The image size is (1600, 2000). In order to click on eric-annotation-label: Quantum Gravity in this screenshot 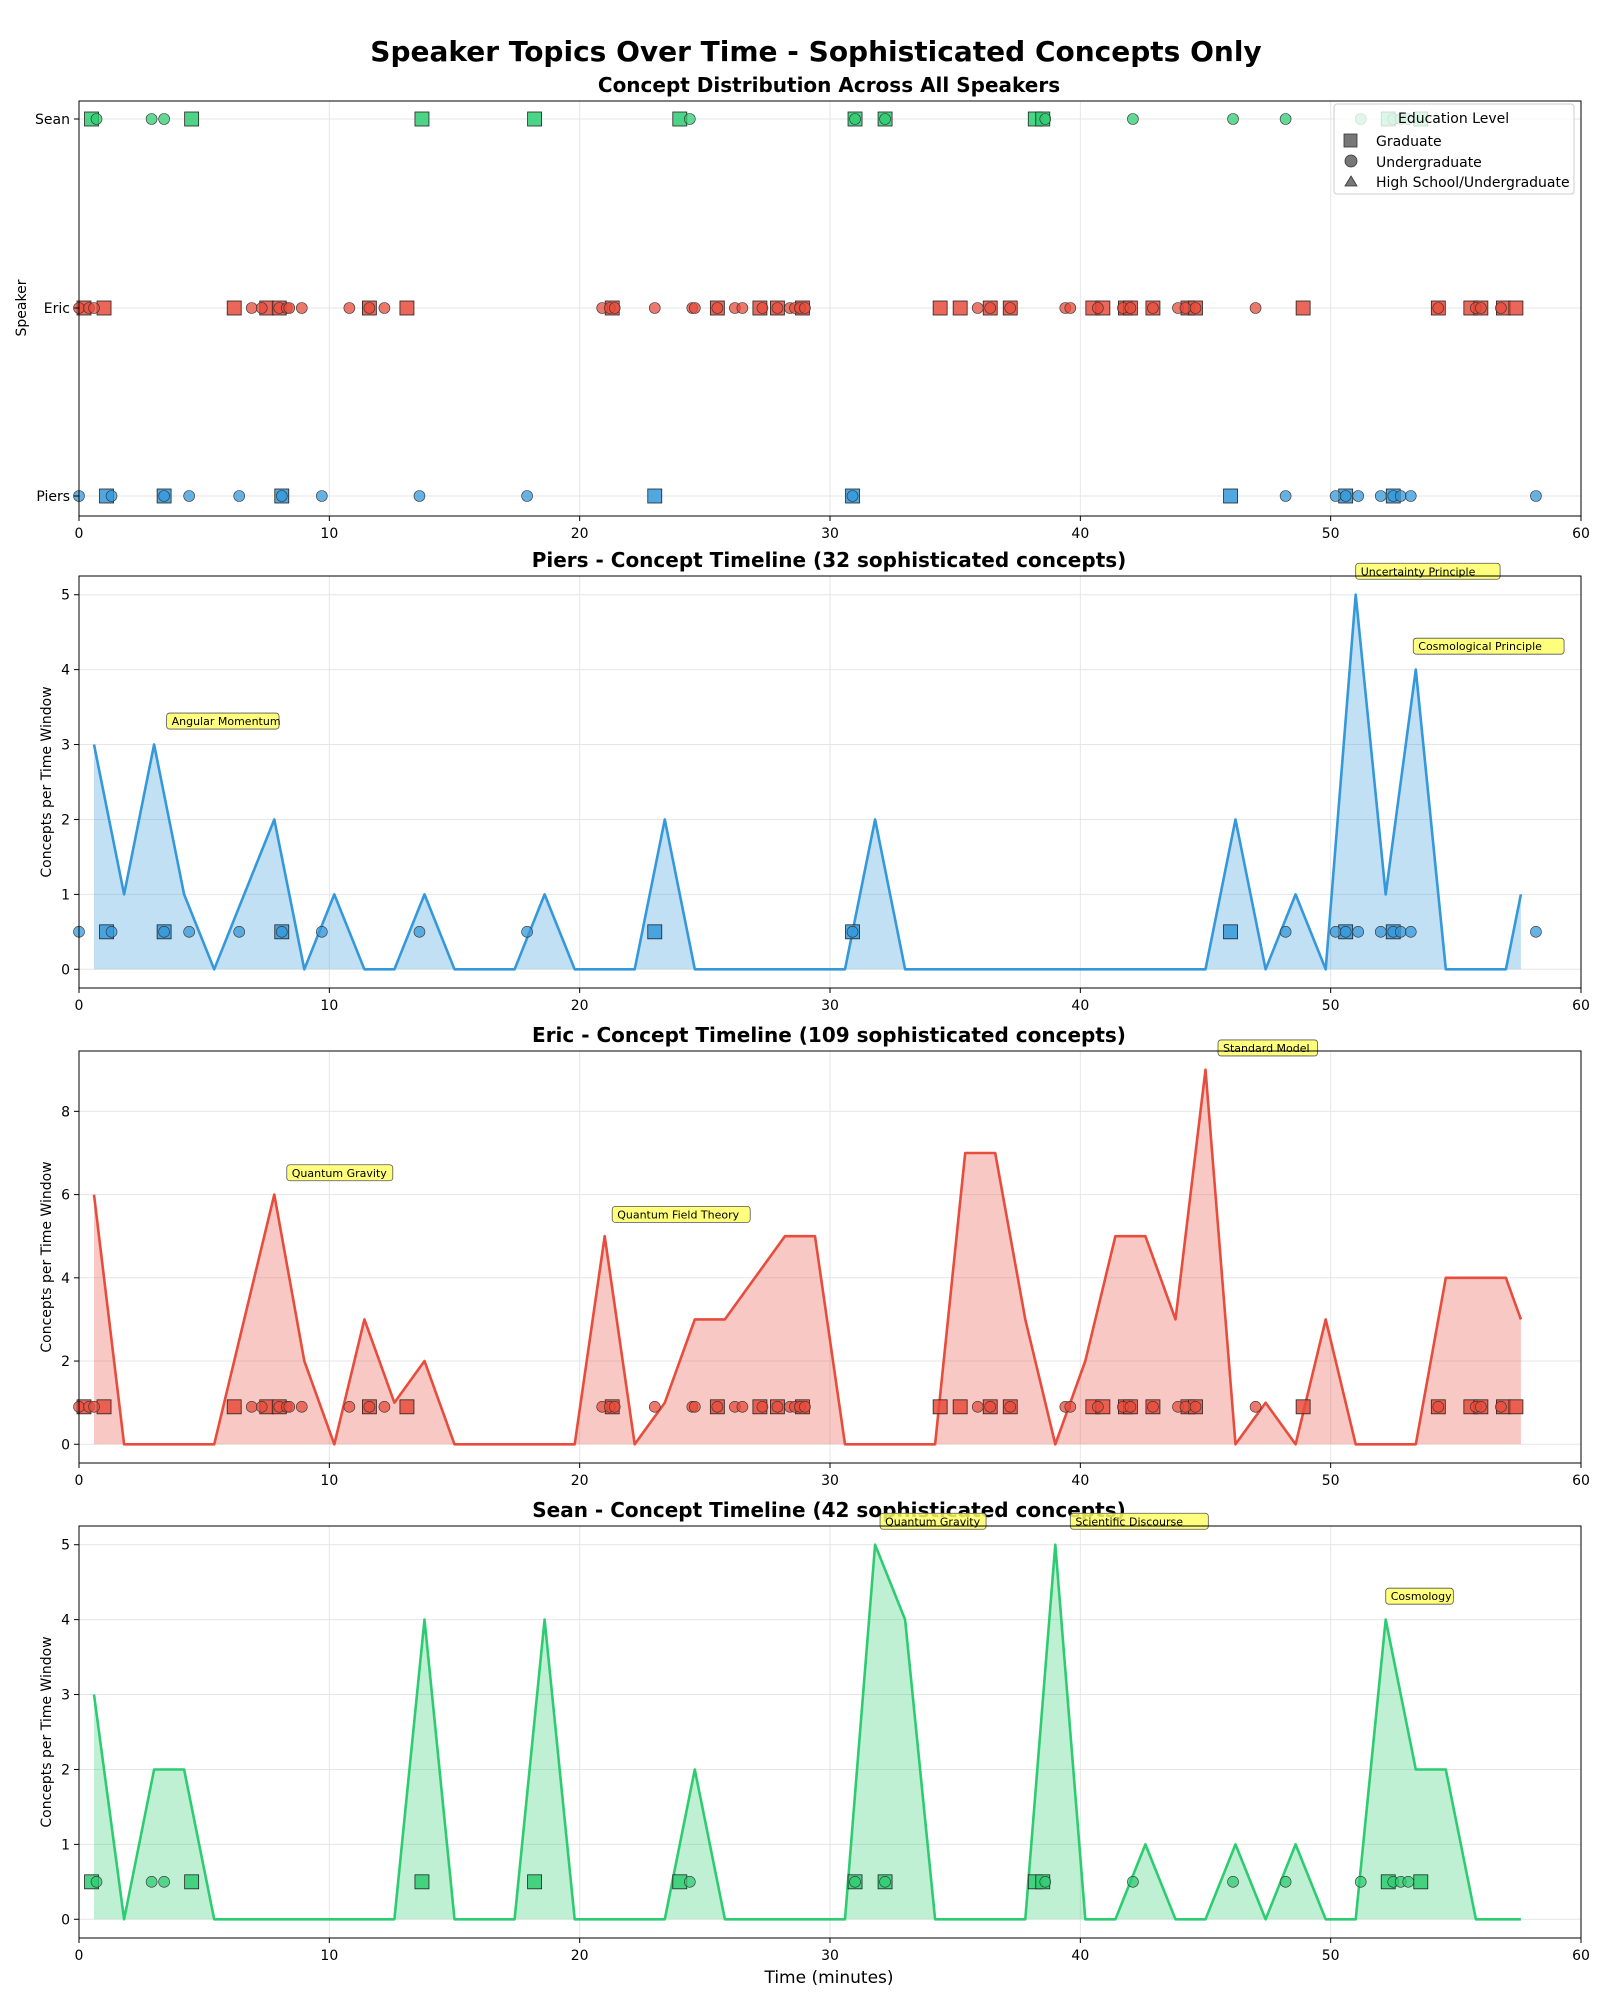, I will do `click(340, 1173)`.